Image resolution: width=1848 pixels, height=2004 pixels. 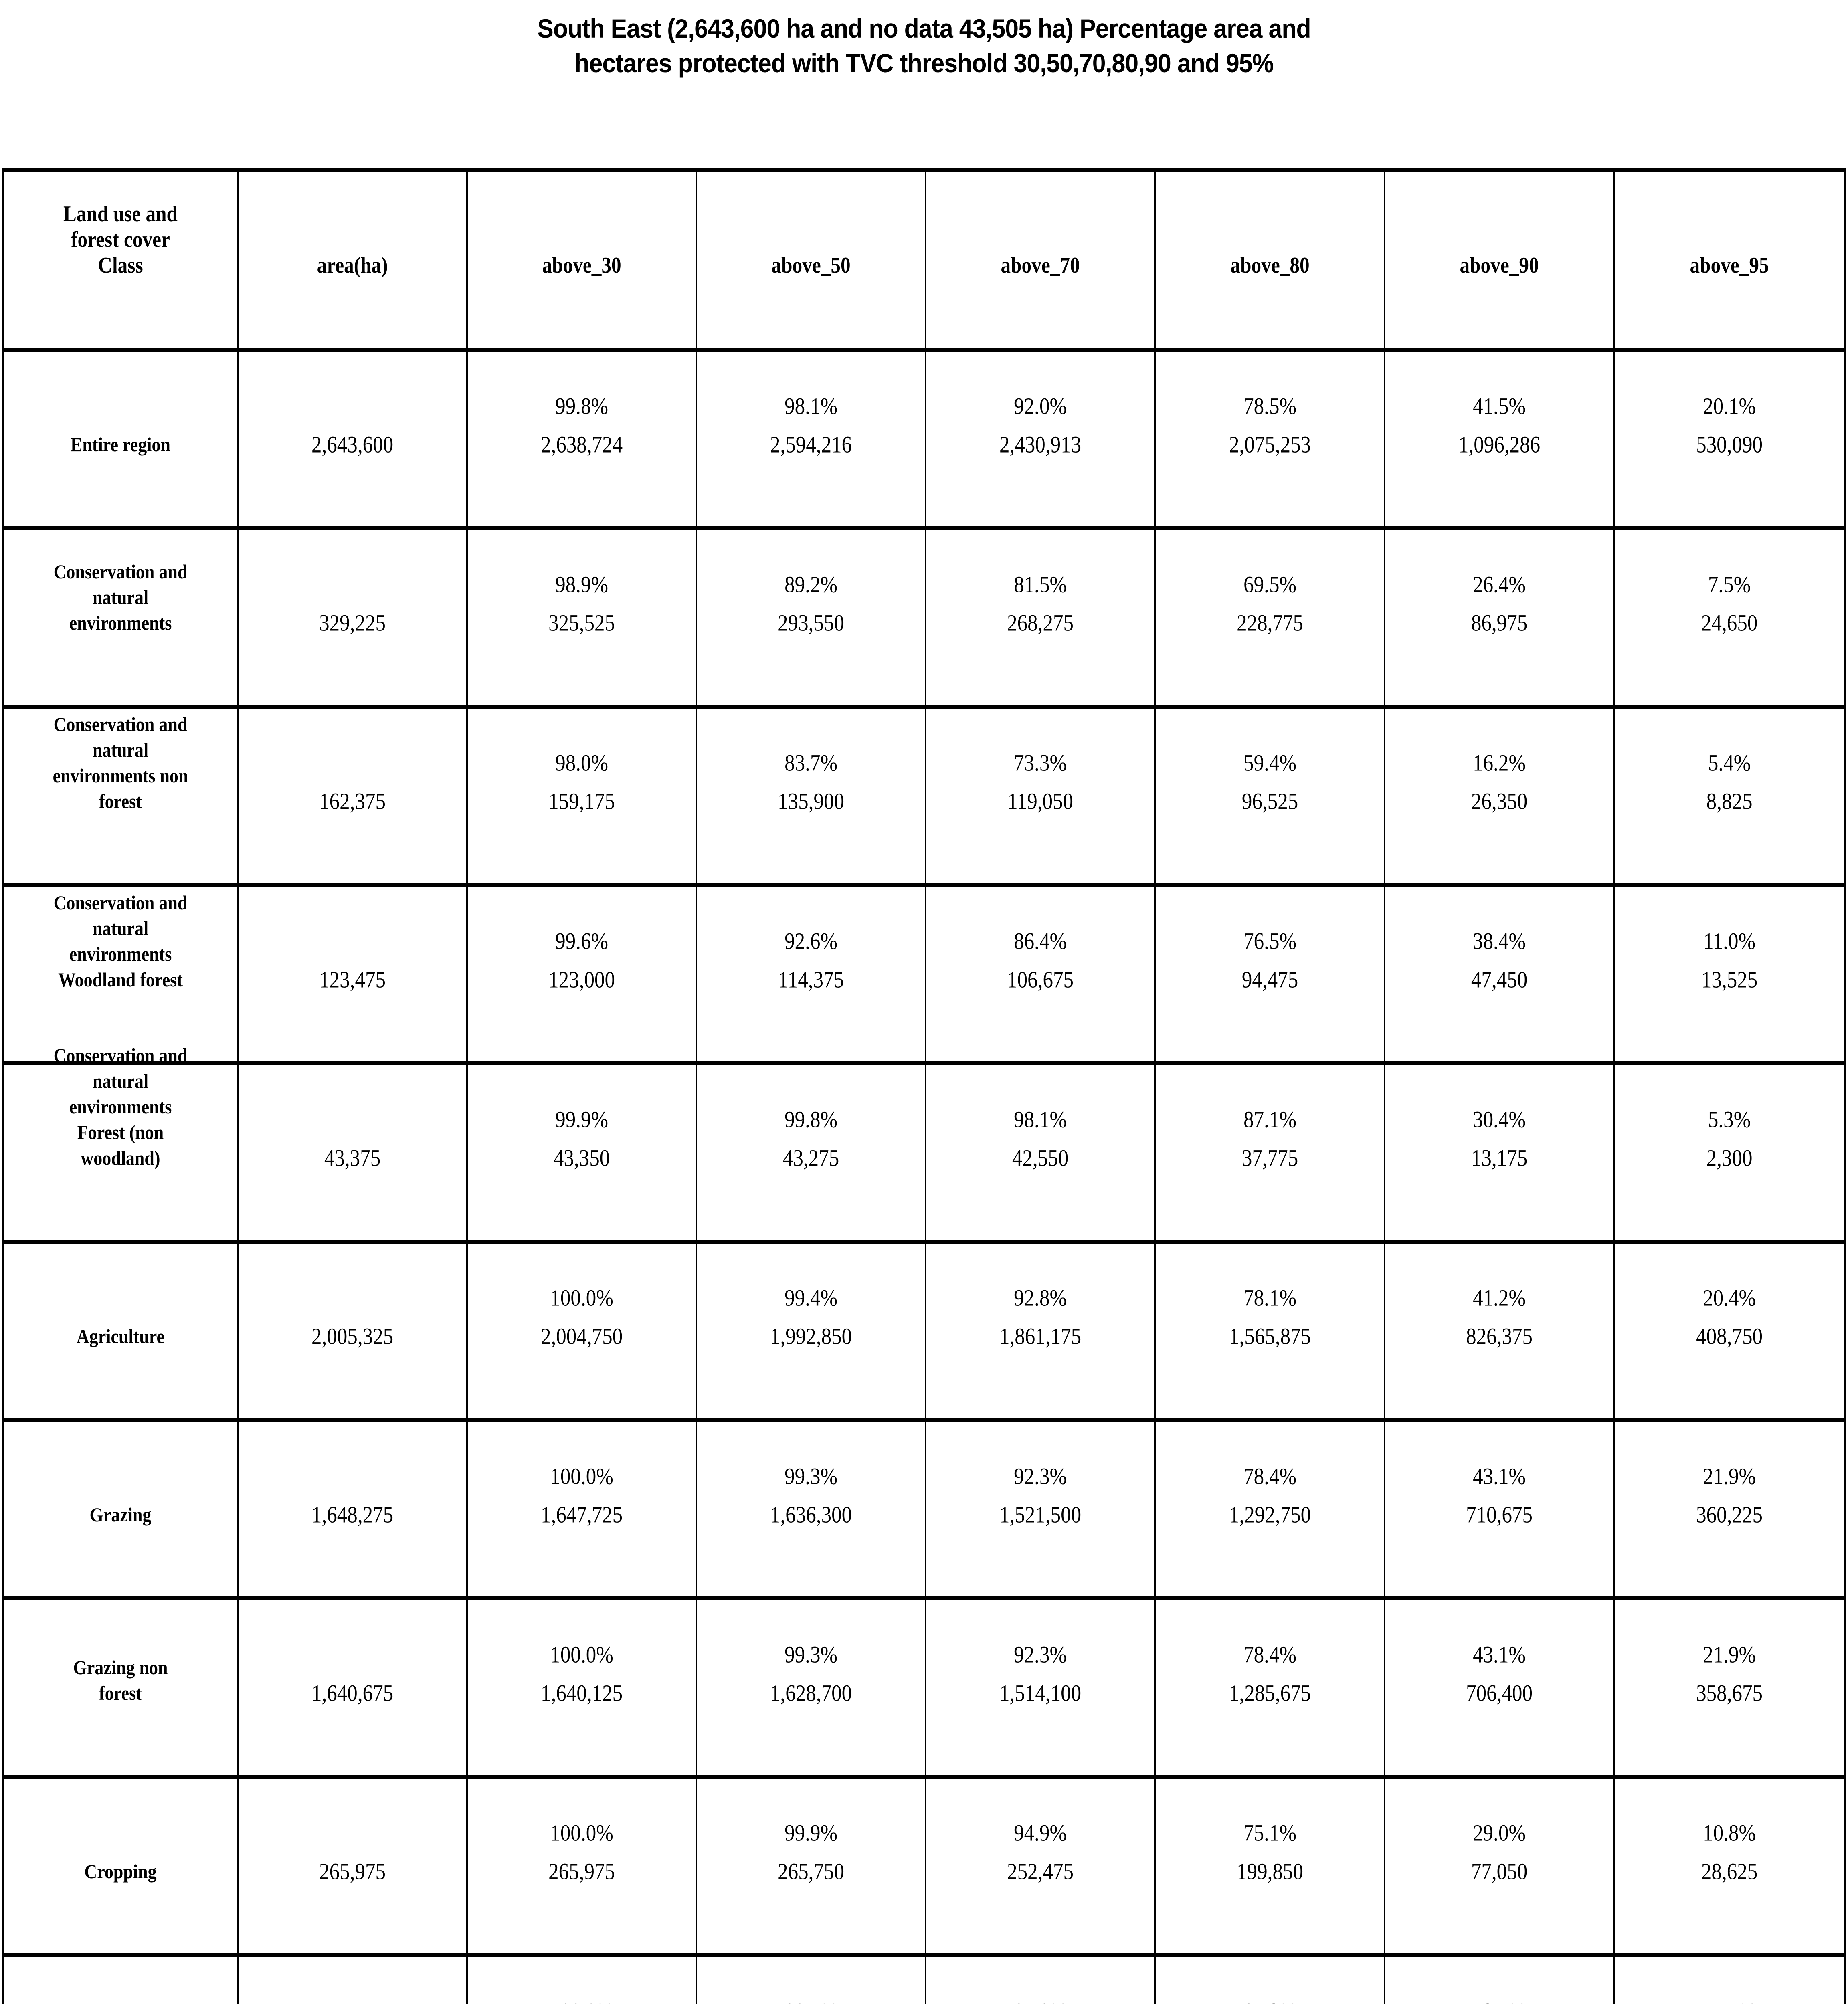 I want to click on ha-value: 47,450, so click(x=1499, y=980).